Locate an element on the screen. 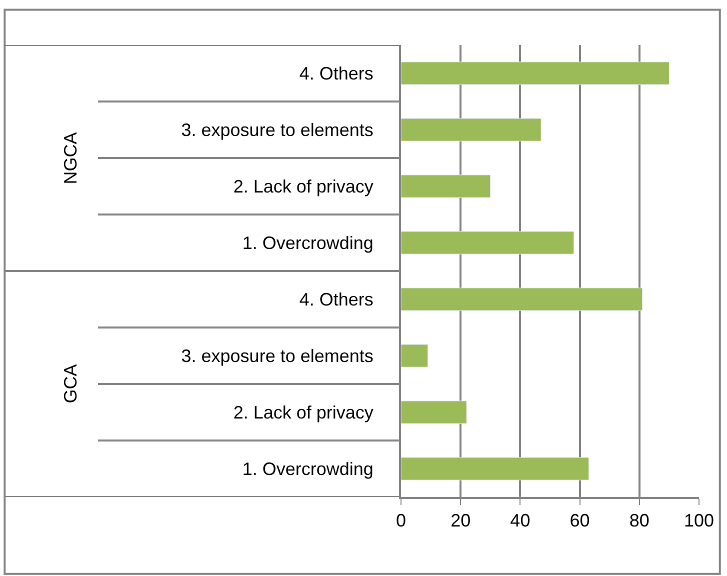 This screenshot has width=727, height=576. x-tick-label: 0 is located at coordinates (401, 520).